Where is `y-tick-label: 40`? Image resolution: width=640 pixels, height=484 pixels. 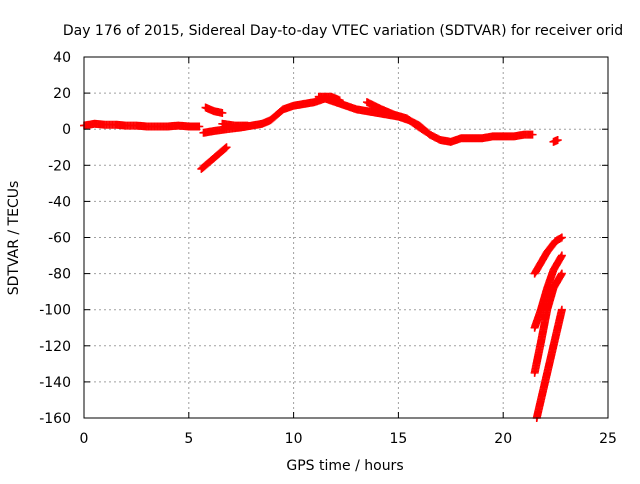
y-tick-label: 40 is located at coordinates (62, 58).